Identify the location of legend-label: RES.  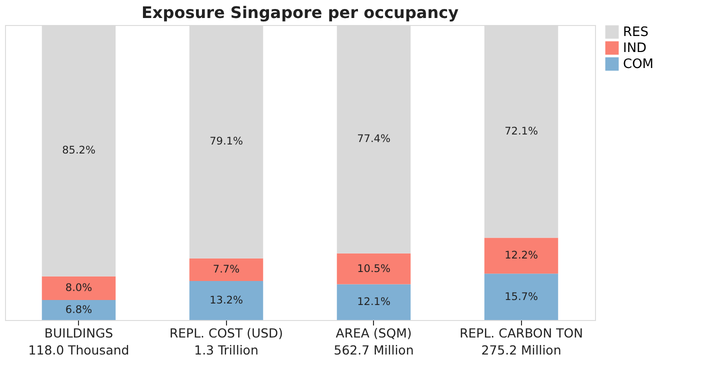
(635, 32).